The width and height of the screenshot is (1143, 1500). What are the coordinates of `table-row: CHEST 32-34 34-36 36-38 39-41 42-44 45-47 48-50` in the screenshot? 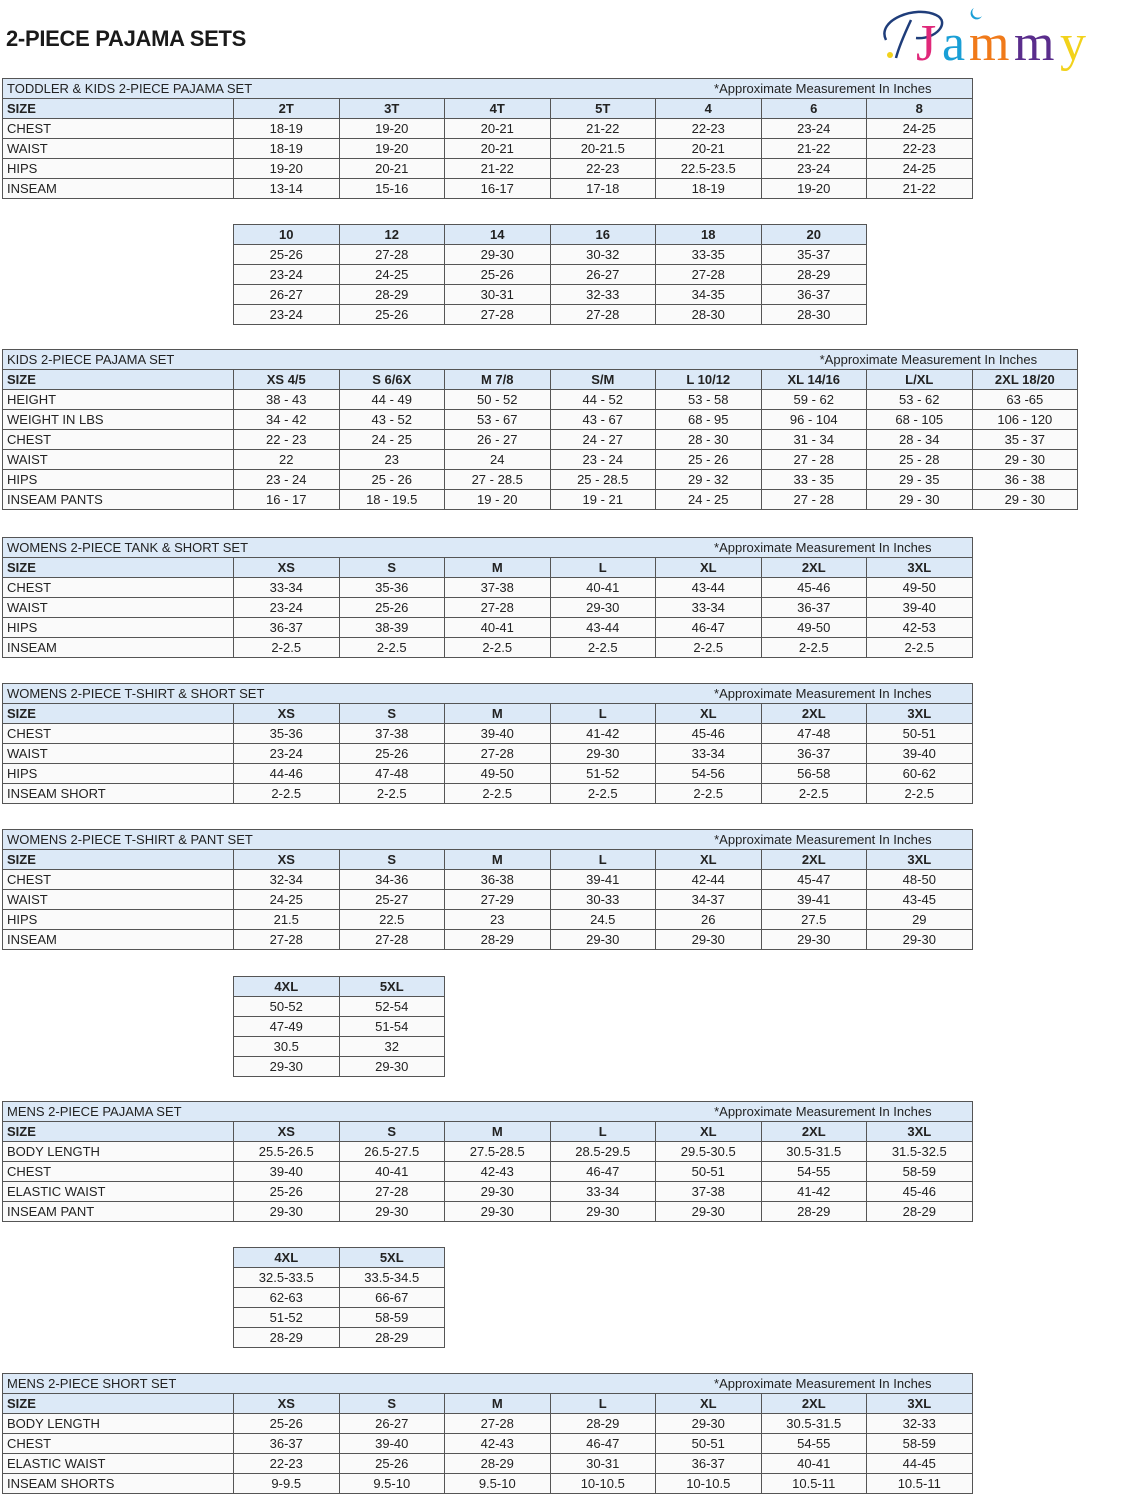 It's located at (487, 879).